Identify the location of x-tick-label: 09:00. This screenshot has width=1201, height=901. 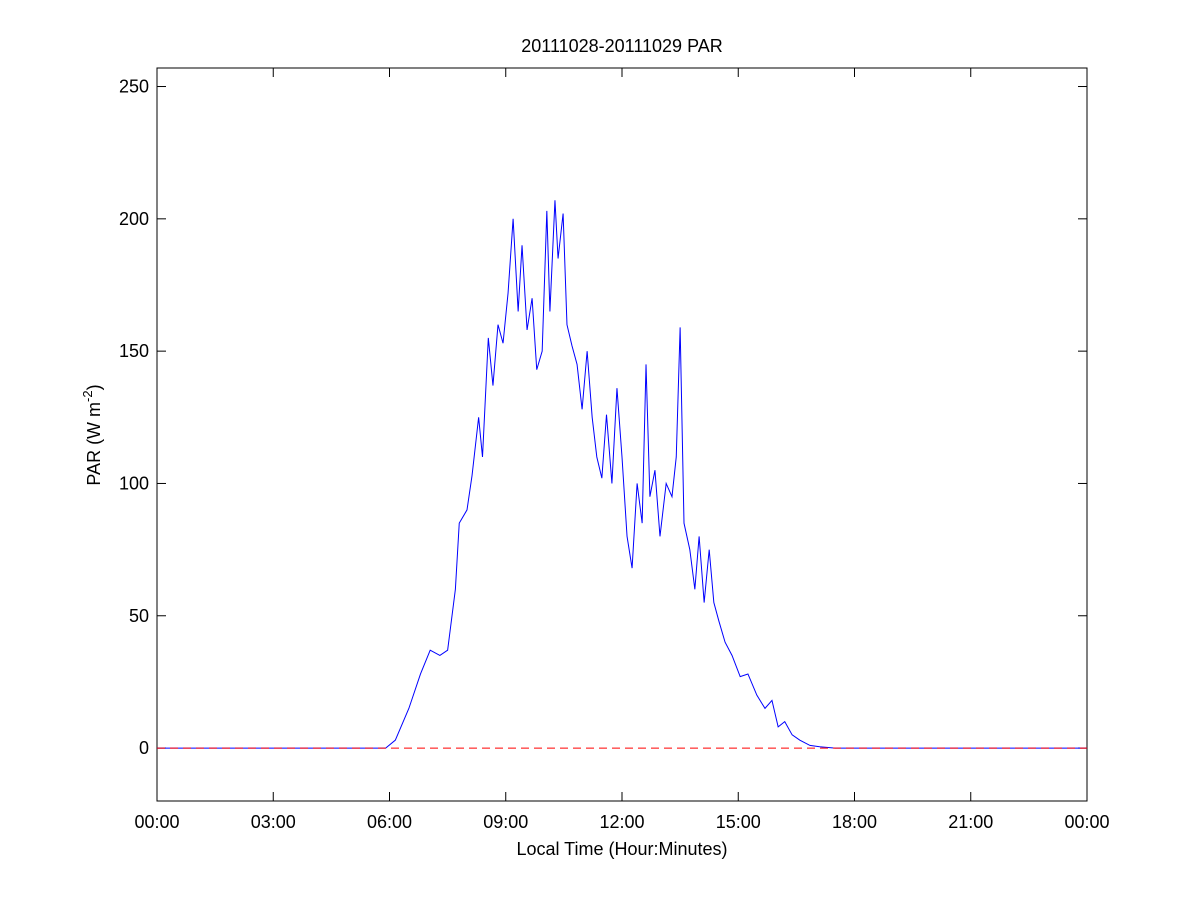
(505, 822).